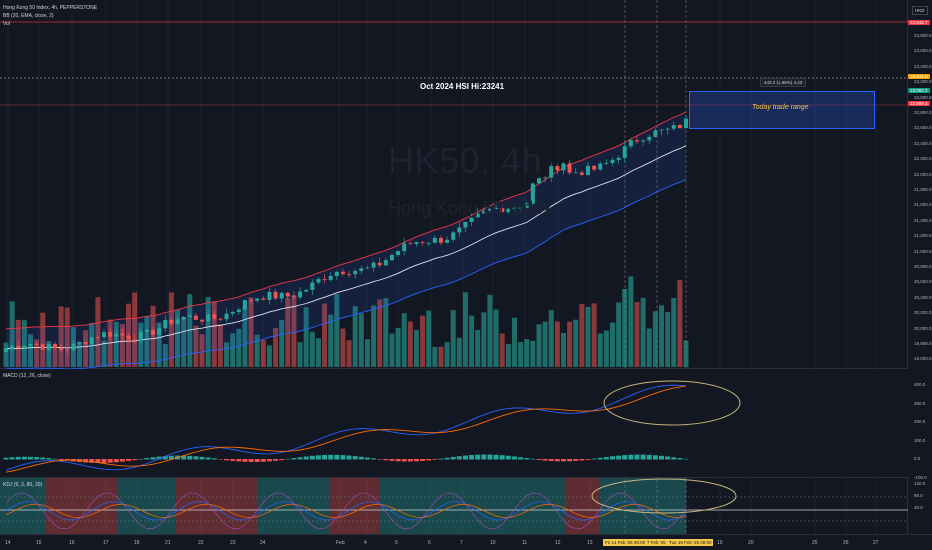  I want to click on time-tick: 5, so click(396, 543).